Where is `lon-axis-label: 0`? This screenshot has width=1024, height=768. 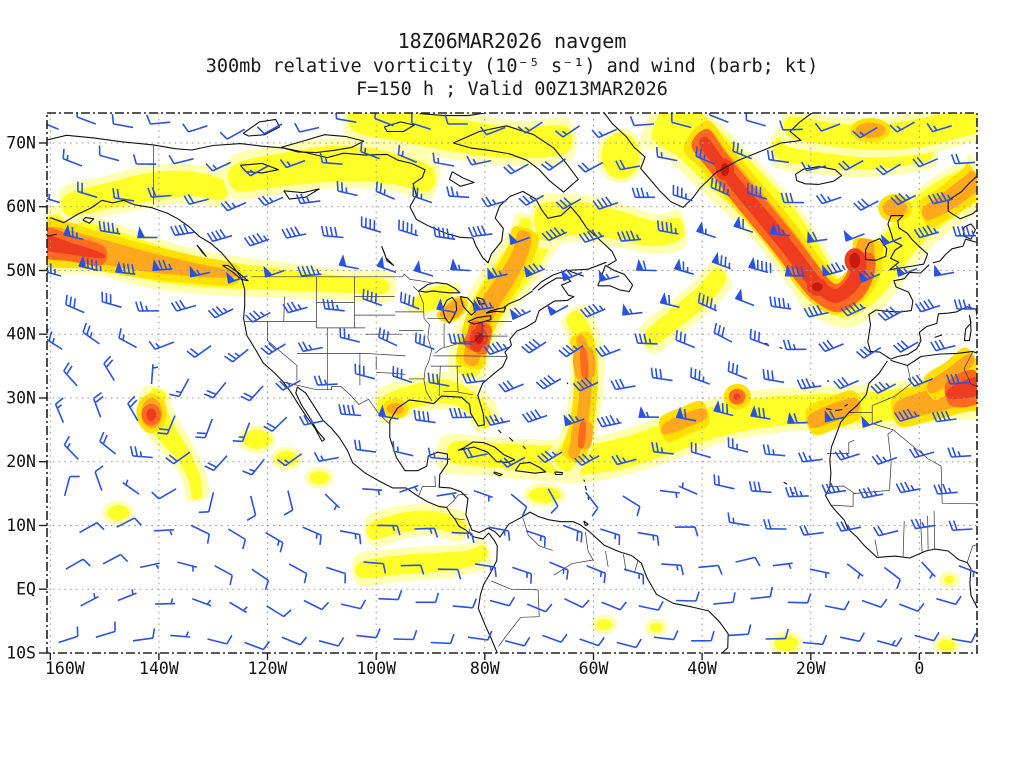 lon-axis-label: 0 is located at coordinates (919, 668).